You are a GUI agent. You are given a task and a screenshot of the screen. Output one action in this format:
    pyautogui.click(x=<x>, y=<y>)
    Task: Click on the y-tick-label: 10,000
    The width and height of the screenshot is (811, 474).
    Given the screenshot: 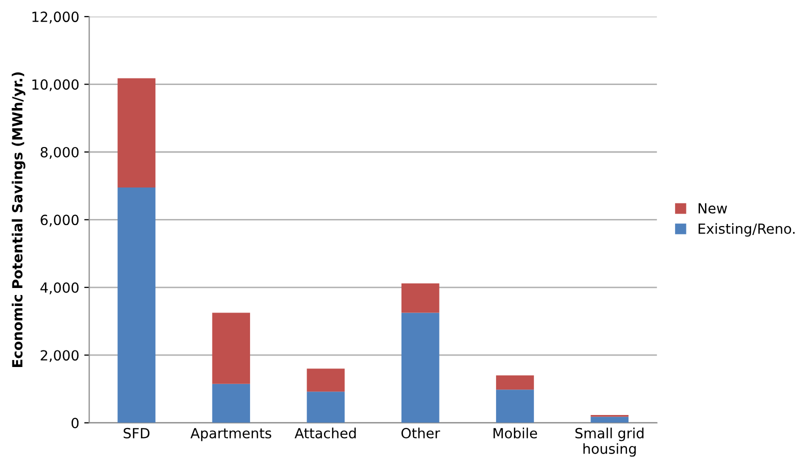 What is the action you would take?
    pyautogui.click(x=55, y=85)
    